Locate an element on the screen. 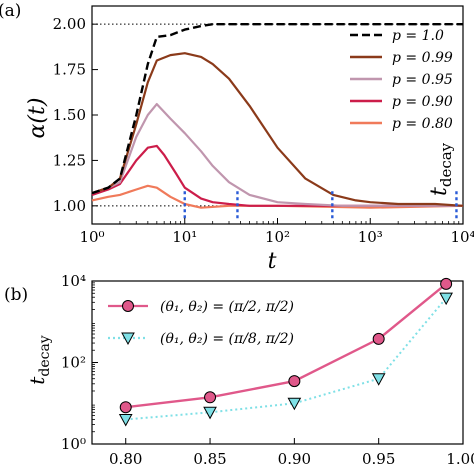  annotation-base: t is located at coordinates (439, 191).